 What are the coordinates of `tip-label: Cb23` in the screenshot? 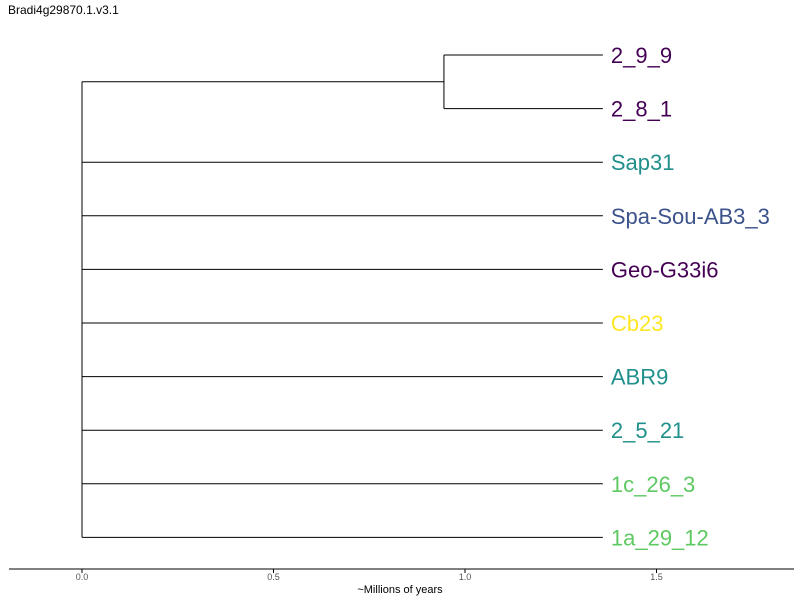 It's located at (637, 323).